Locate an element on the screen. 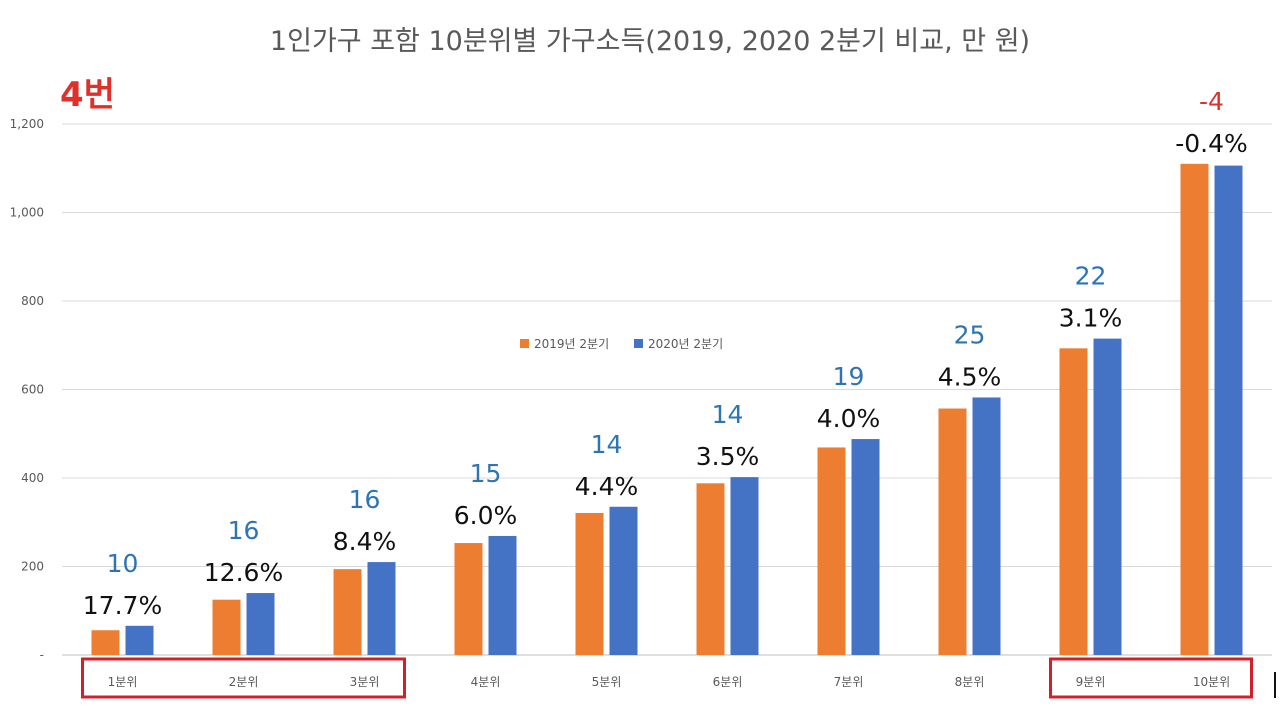 The image size is (1280, 706). change-amount-label: 10 is located at coordinates (123, 563).